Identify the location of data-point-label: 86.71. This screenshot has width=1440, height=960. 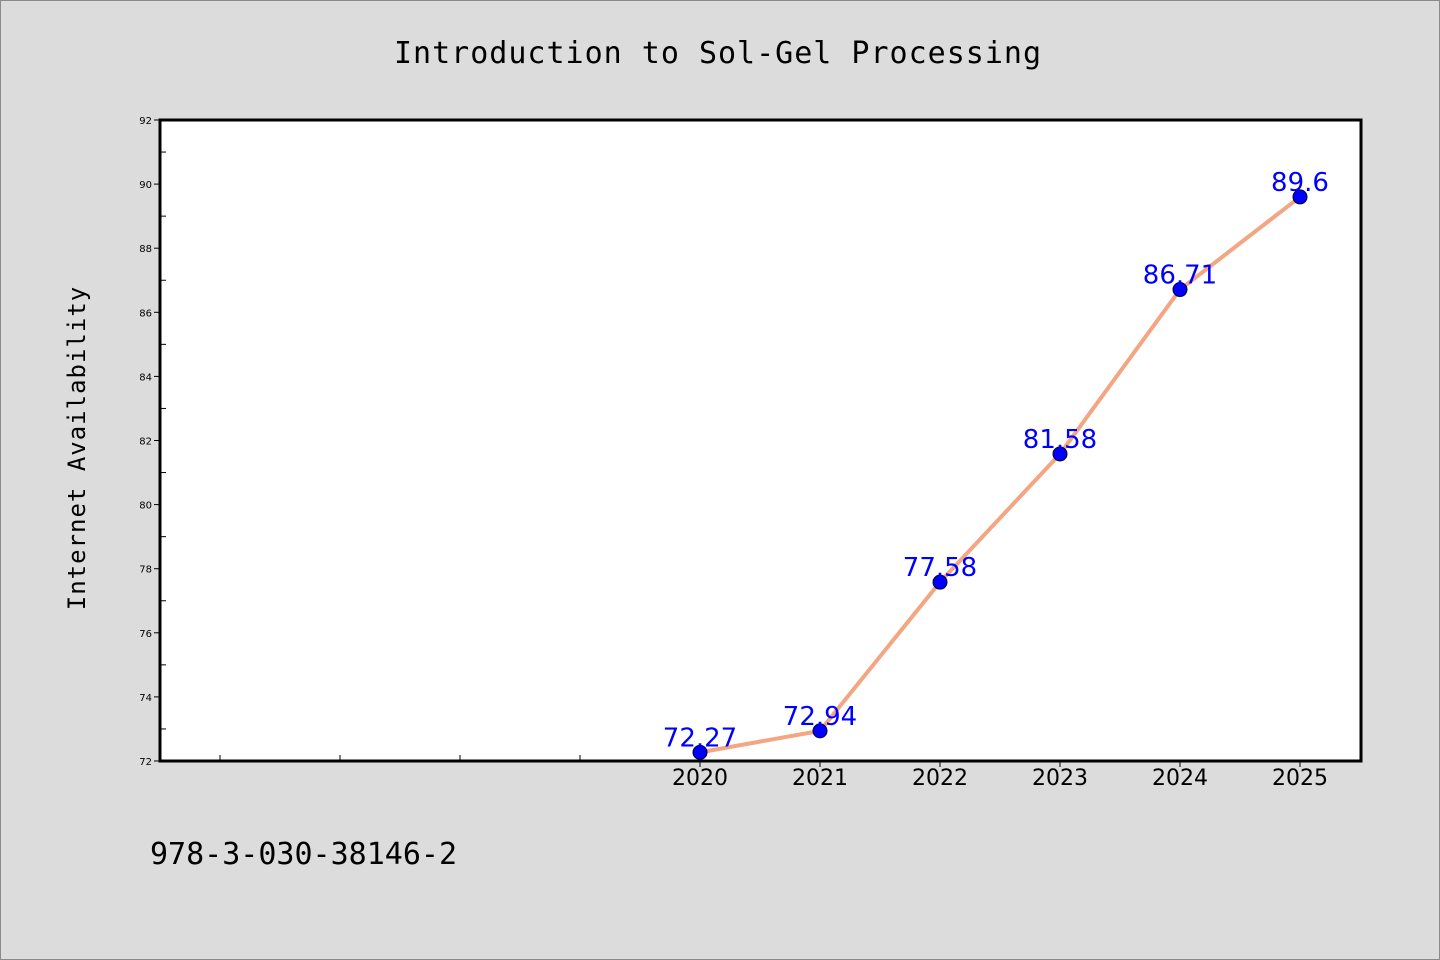
(1180, 276).